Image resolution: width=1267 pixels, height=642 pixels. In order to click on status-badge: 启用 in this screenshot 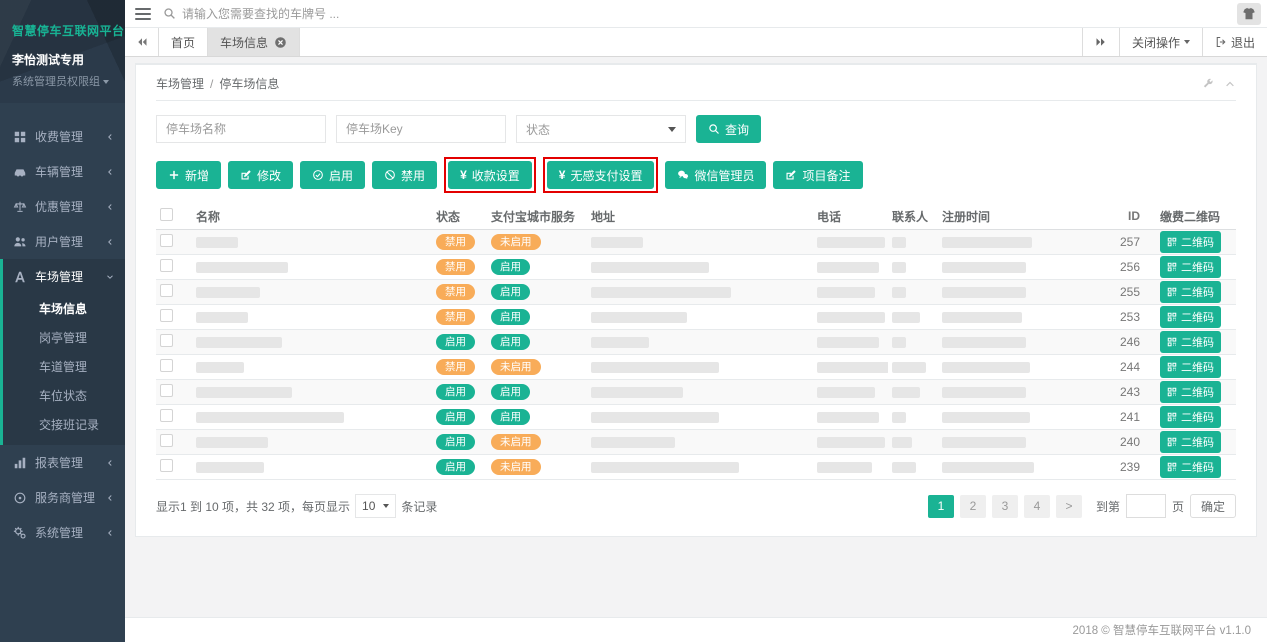, I will do `click(455, 342)`.